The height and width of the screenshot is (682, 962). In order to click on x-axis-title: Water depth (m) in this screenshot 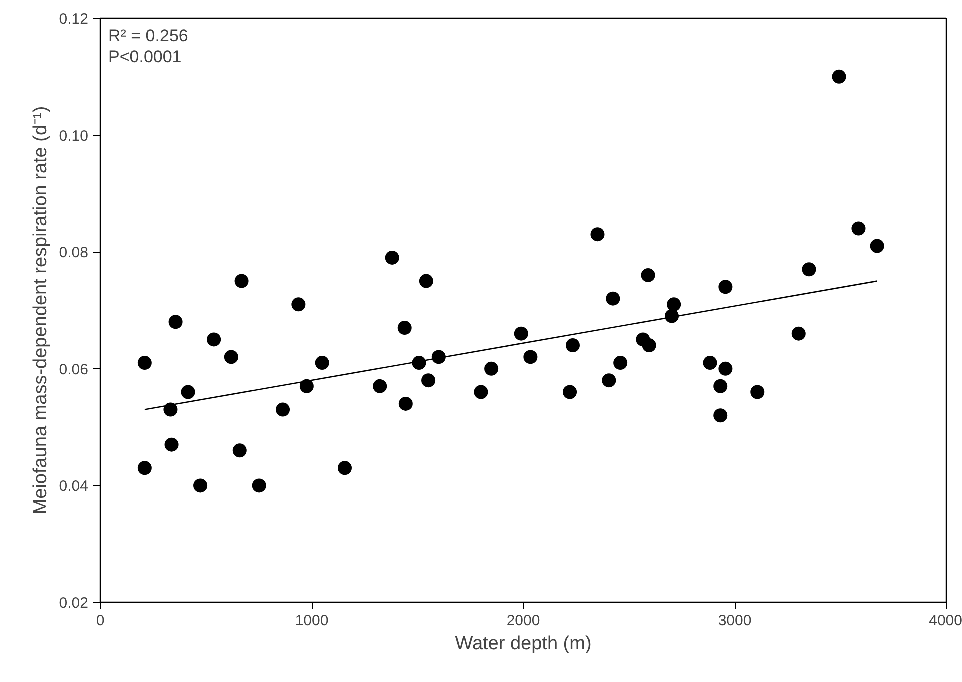, I will do `click(523, 644)`.